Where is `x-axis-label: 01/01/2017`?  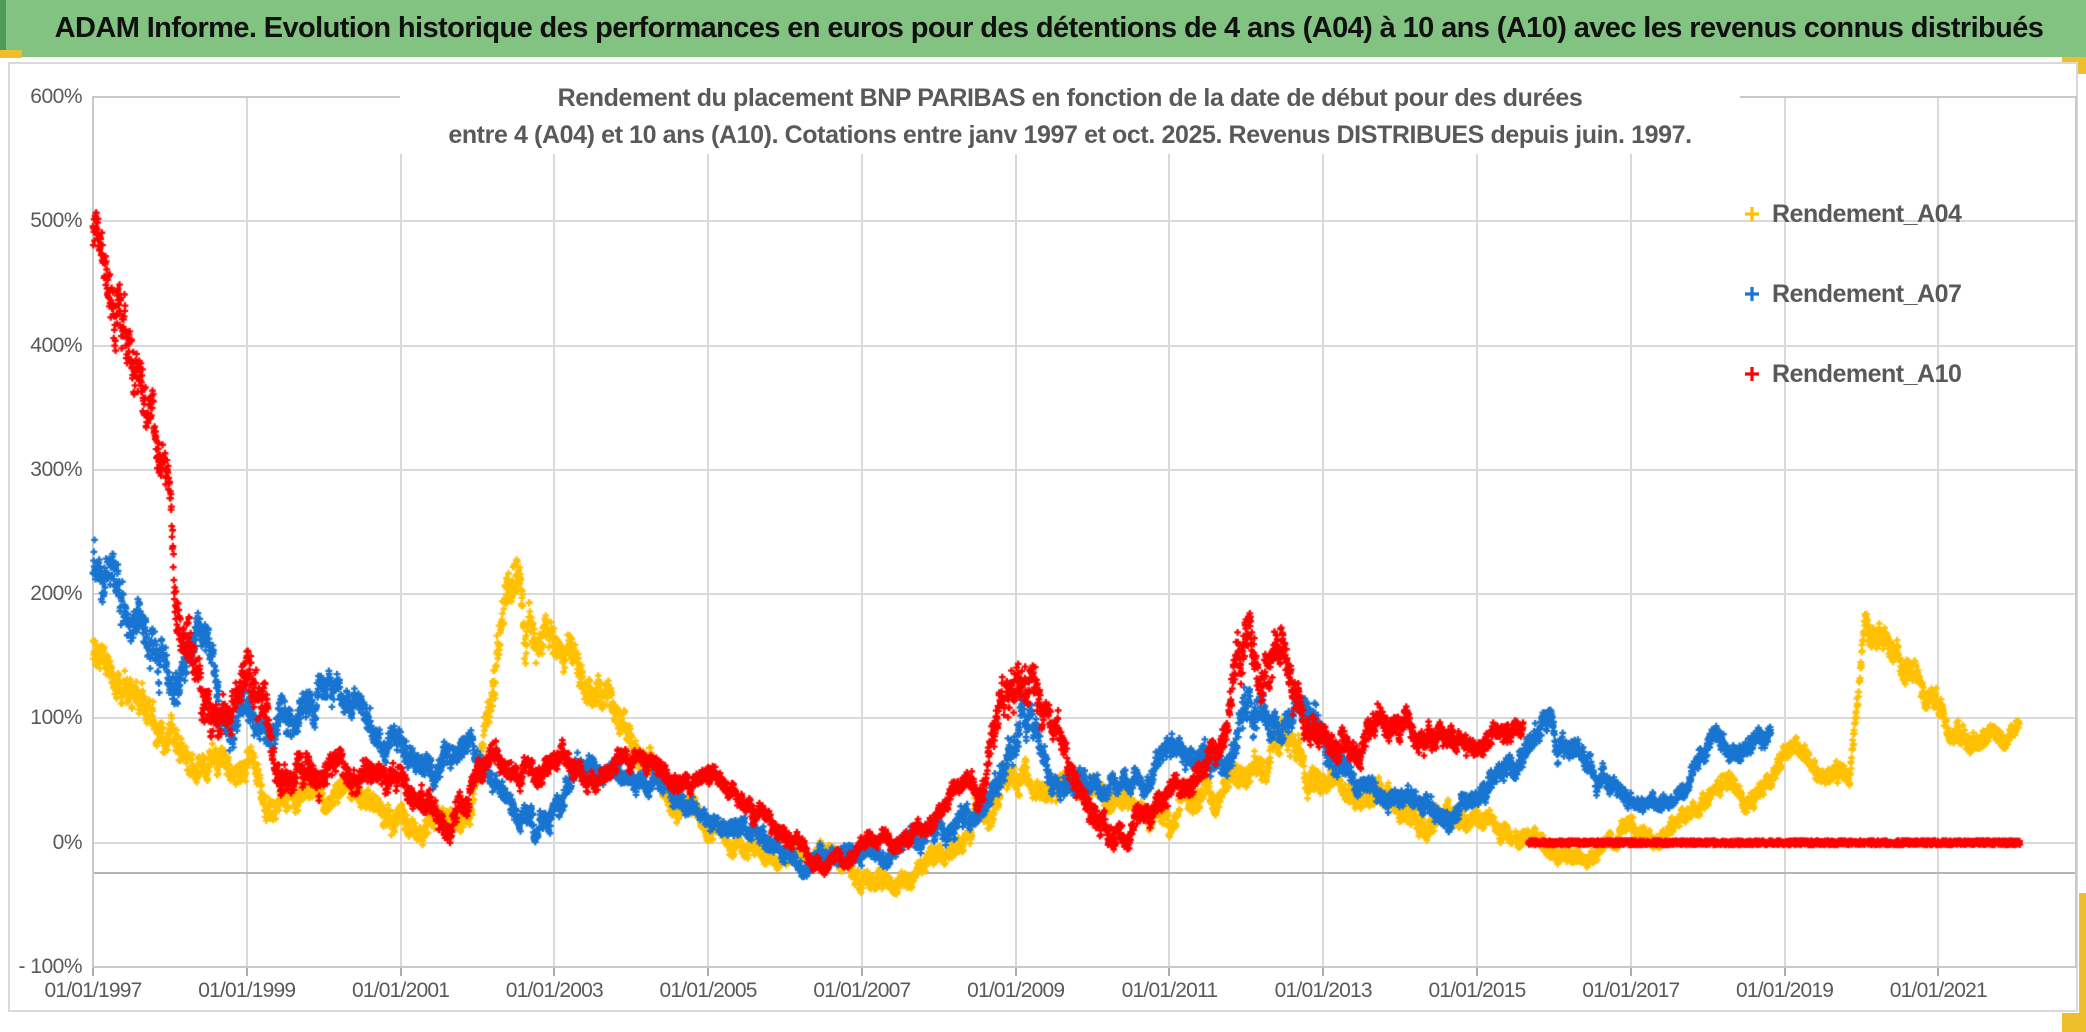 x-axis-label: 01/01/2017 is located at coordinates (1631, 990).